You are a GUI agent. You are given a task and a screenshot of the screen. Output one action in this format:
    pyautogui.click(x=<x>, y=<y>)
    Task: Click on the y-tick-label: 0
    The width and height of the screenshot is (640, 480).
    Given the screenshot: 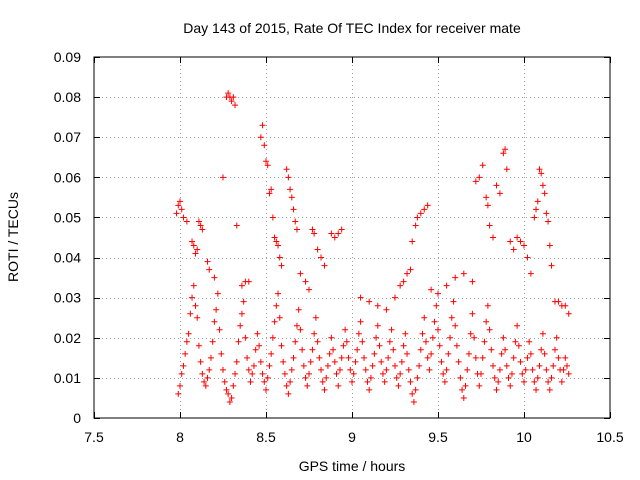 What is the action you would take?
    pyautogui.click(x=77, y=418)
    